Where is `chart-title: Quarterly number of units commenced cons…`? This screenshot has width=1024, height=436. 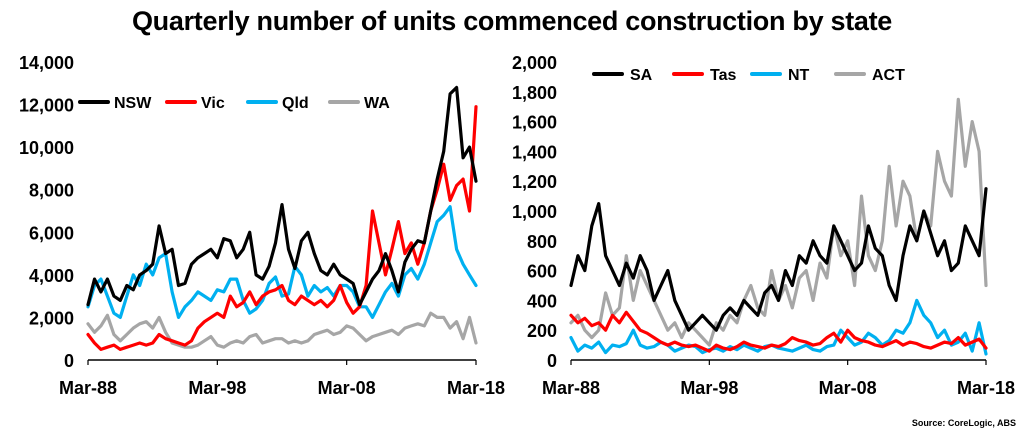 chart-title: Quarterly number of units commenced cons… is located at coordinates (512, 21).